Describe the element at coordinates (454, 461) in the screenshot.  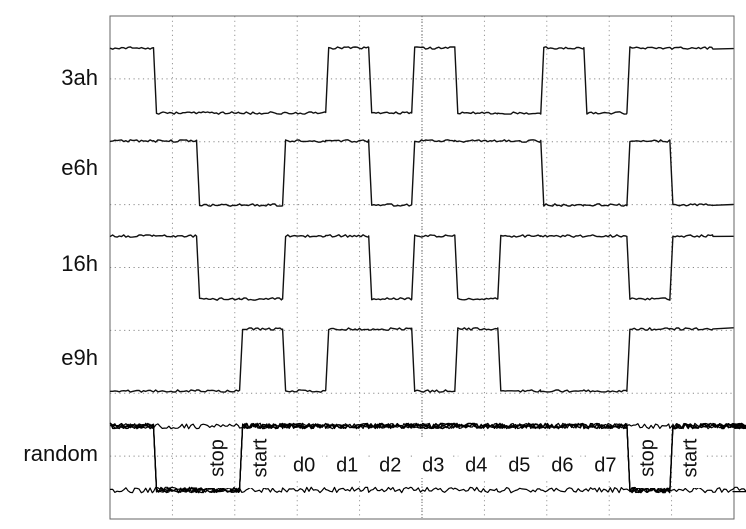
I see `bit-labels: stop start d0 d1 d2 d3 d4 d5 d6 d7 stop start` at that location.